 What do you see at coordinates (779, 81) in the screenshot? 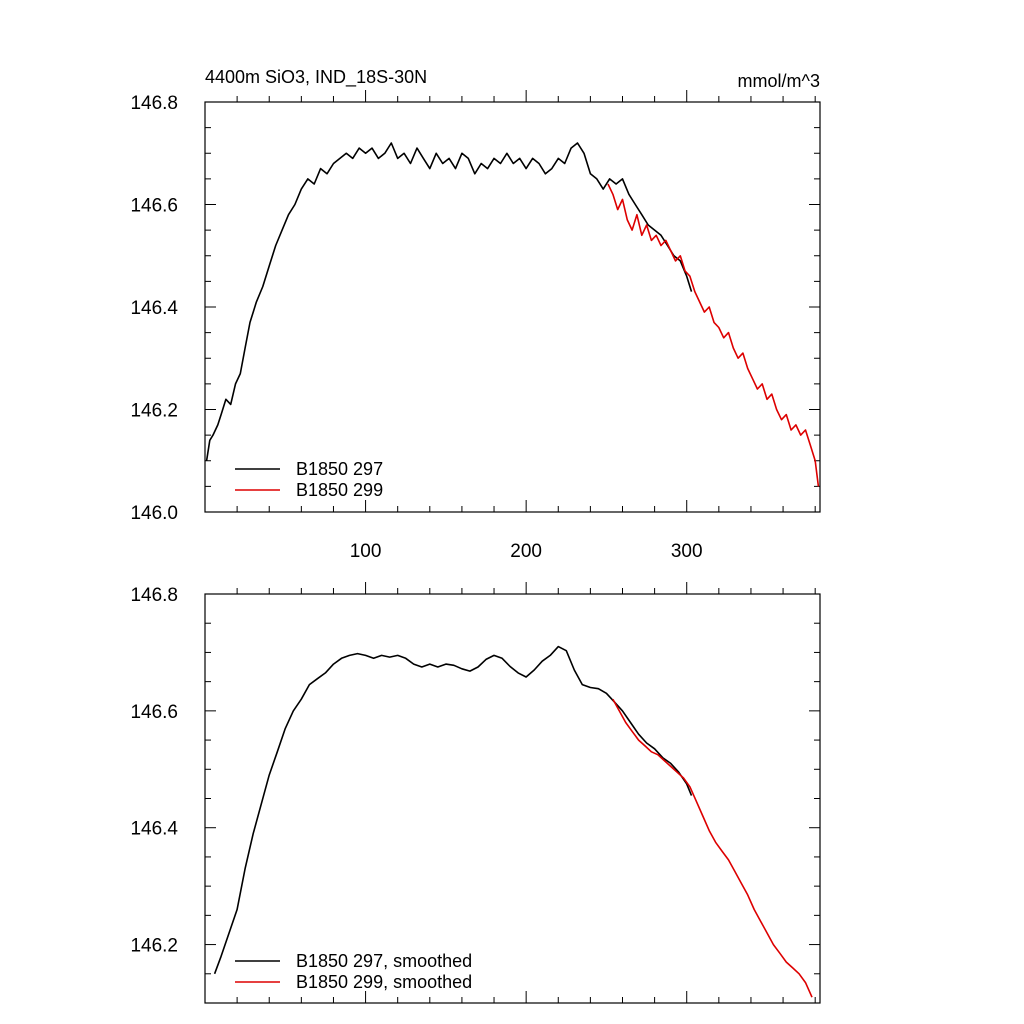
I see `units-label: mmol/m^3` at bounding box center [779, 81].